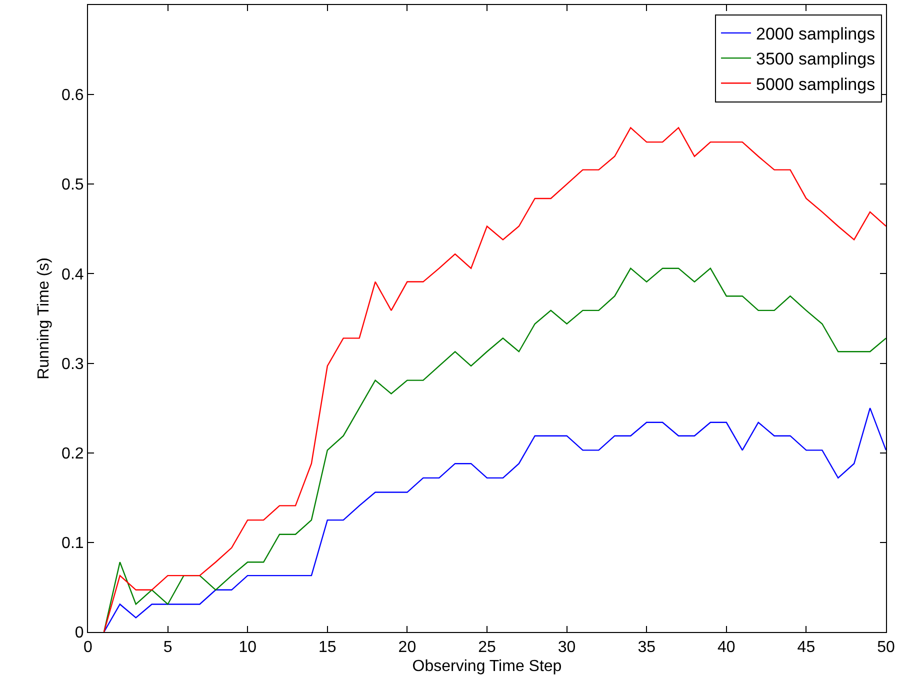 This screenshot has height=698, width=899. What do you see at coordinates (816, 34) in the screenshot?
I see `legend-label: 2000 samplings` at bounding box center [816, 34].